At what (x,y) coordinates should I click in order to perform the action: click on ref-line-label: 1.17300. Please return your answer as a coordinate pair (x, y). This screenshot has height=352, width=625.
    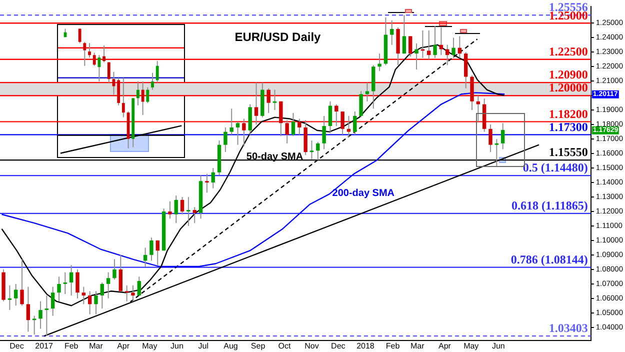
    Looking at the image, I should click on (568, 127).